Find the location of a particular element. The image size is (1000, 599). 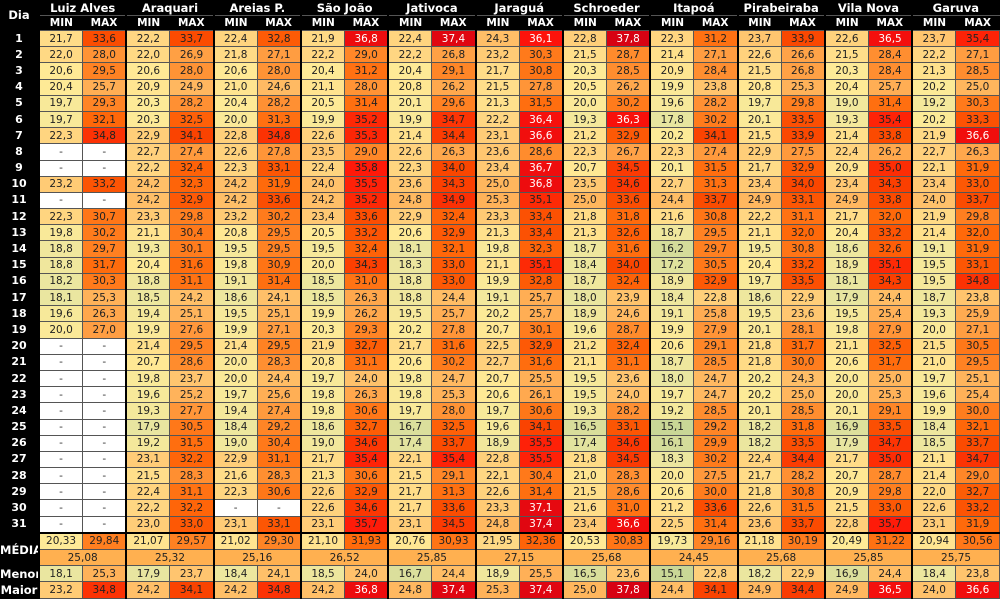

min-temp-cell: 18,3 is located at coordinates (410, 265).